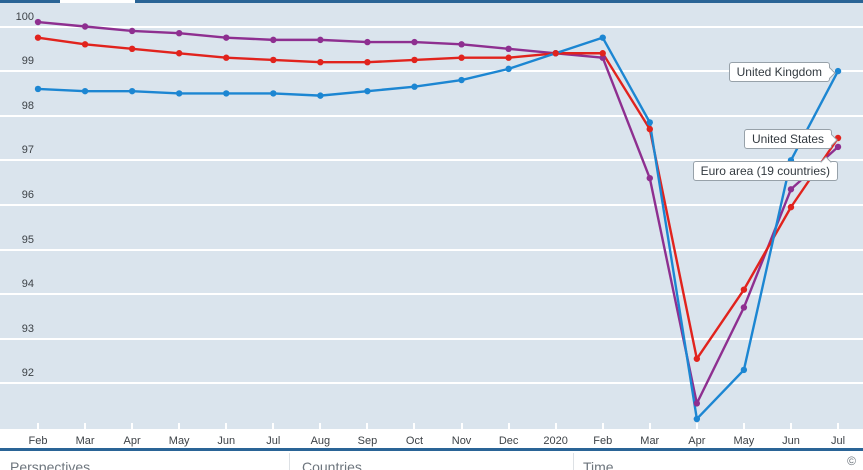 This screenshot has height=470, width=863. I want to click on x-axis-label-17-jul: Jul, so click(838, 441).